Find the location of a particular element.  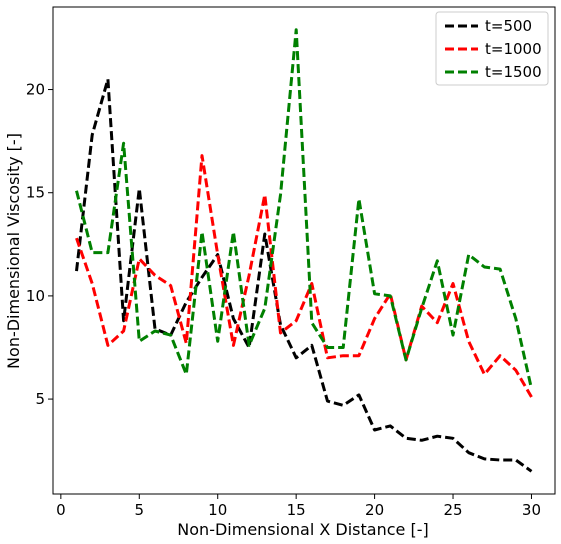

legend: t=500 t=1000 t=1500 is located at coordinates (492, 48).